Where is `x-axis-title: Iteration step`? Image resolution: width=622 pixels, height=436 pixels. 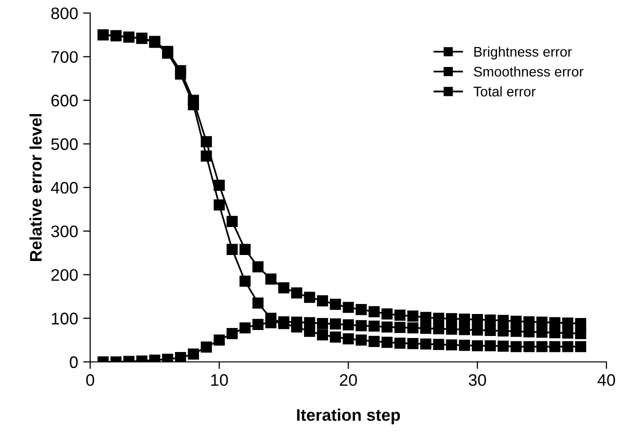 x-axis-title: Iteration step is located at coordinates (348, 416).